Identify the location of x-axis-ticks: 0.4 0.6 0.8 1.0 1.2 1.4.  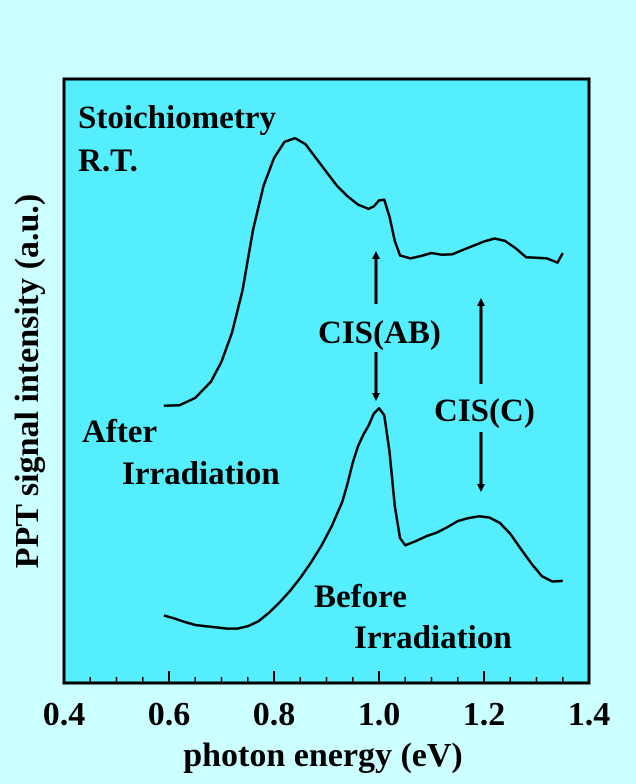
(327, 702).